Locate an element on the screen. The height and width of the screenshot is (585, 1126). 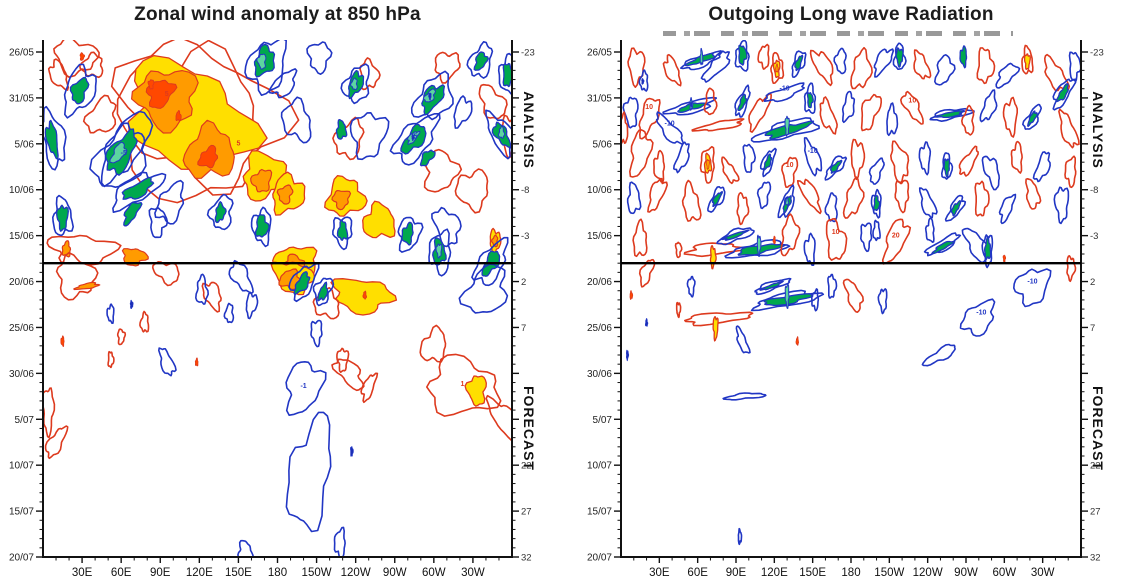
clipped-subtitle-remnant is located at coordinates (838, 33).